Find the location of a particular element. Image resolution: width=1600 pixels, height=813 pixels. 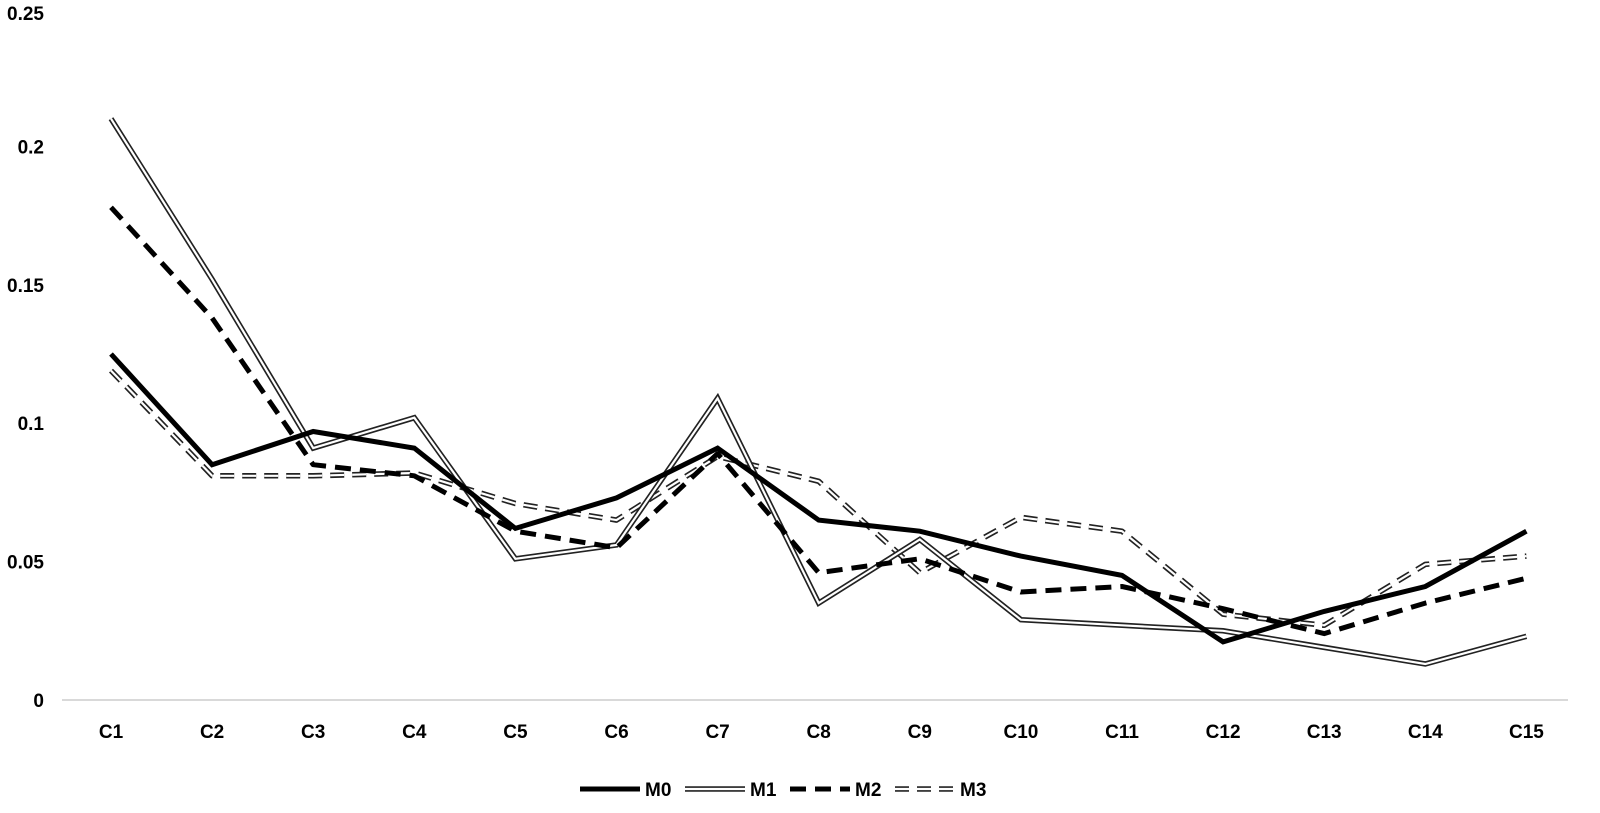

y-tick-label: 0.1 is located at coordinates (31, 424).